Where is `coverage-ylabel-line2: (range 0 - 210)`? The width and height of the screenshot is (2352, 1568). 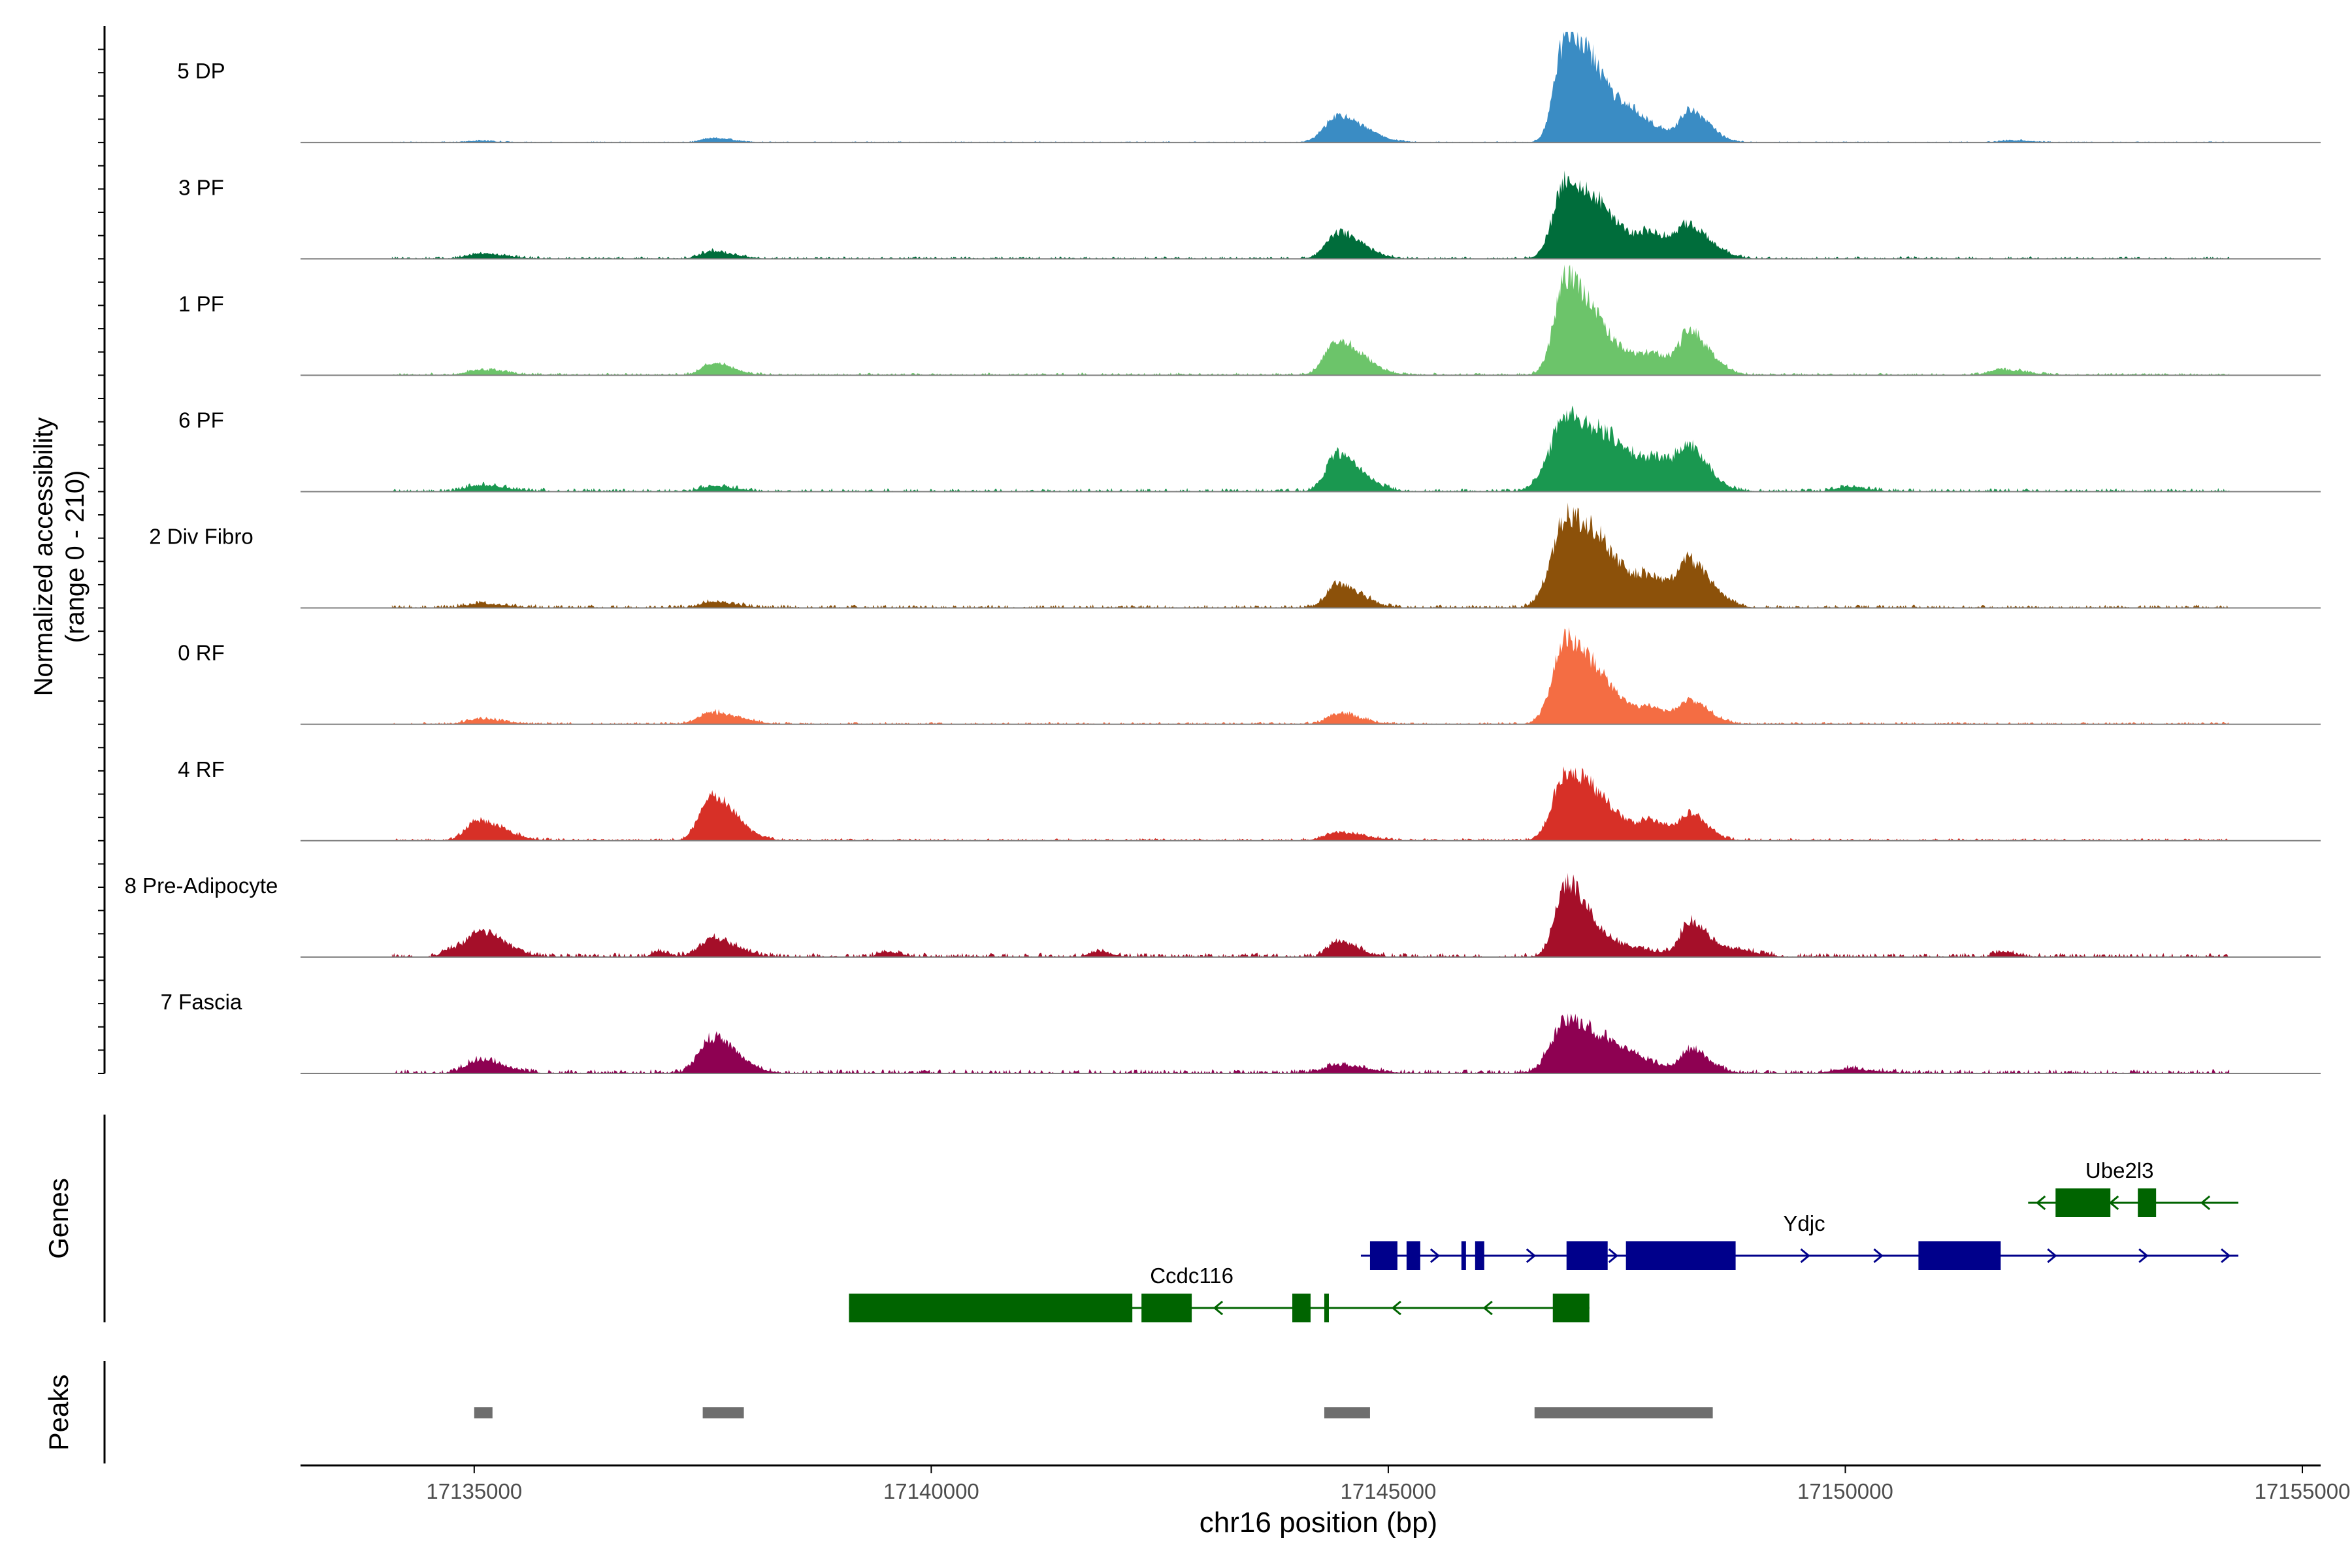 coverage-ylabel-line2: (range 0 - 210) is located at coordinates (75, 557).